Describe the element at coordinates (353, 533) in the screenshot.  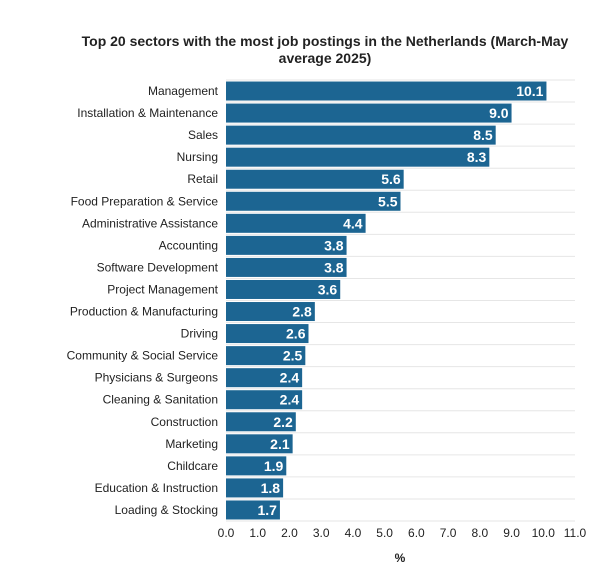
I see `x-tick-label: 4.0` at that location.